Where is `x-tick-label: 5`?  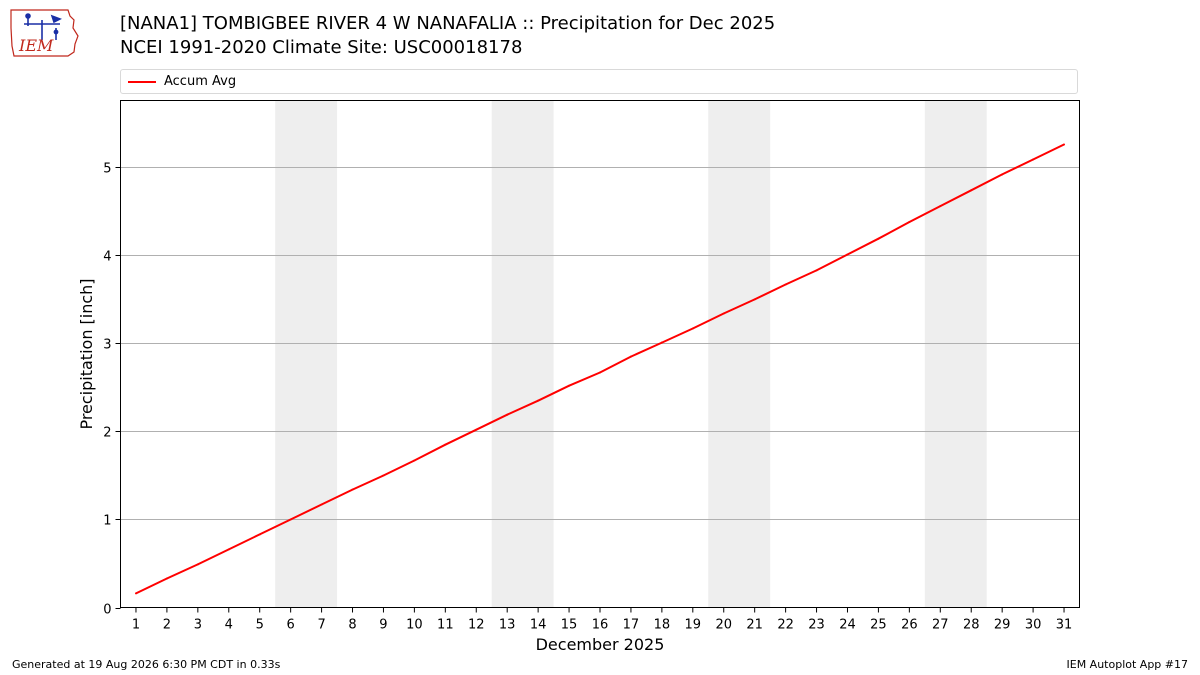
x-tick-label: 5 is located at coordinates (260, 625).